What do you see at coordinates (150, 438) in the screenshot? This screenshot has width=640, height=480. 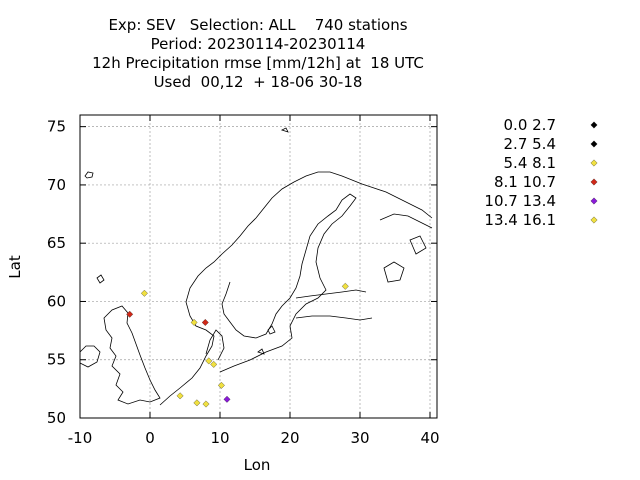 I see `x-tick-label: 0` at bounding box center [150, 438].